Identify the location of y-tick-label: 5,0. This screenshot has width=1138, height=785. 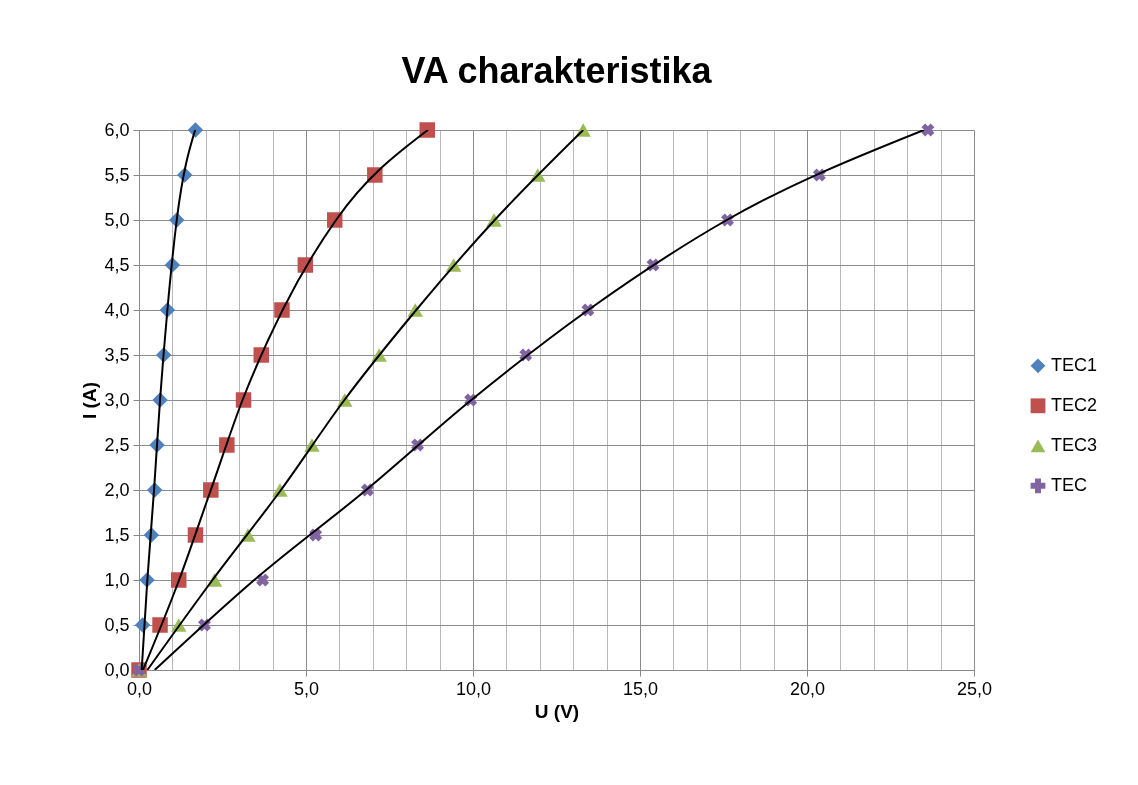
(117, 219).